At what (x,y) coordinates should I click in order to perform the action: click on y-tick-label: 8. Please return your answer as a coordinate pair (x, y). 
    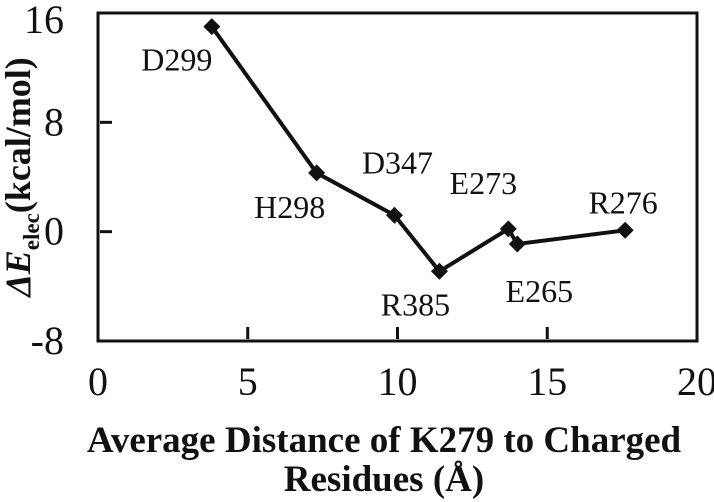
    Looking at the image, I should click on (54, 121).